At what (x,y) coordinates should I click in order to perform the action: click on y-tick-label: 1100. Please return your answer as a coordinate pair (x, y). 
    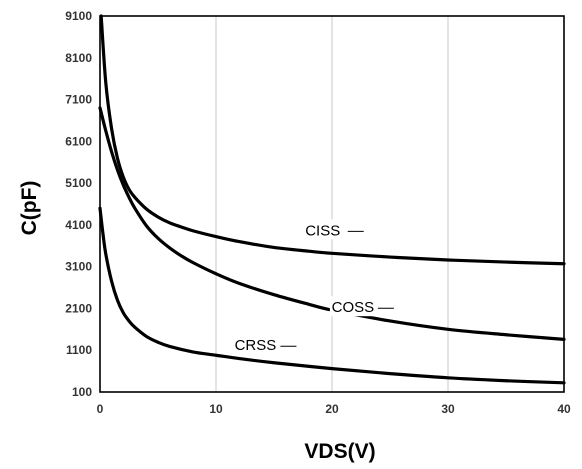
    Looking at the image, I should click on (79, 350).